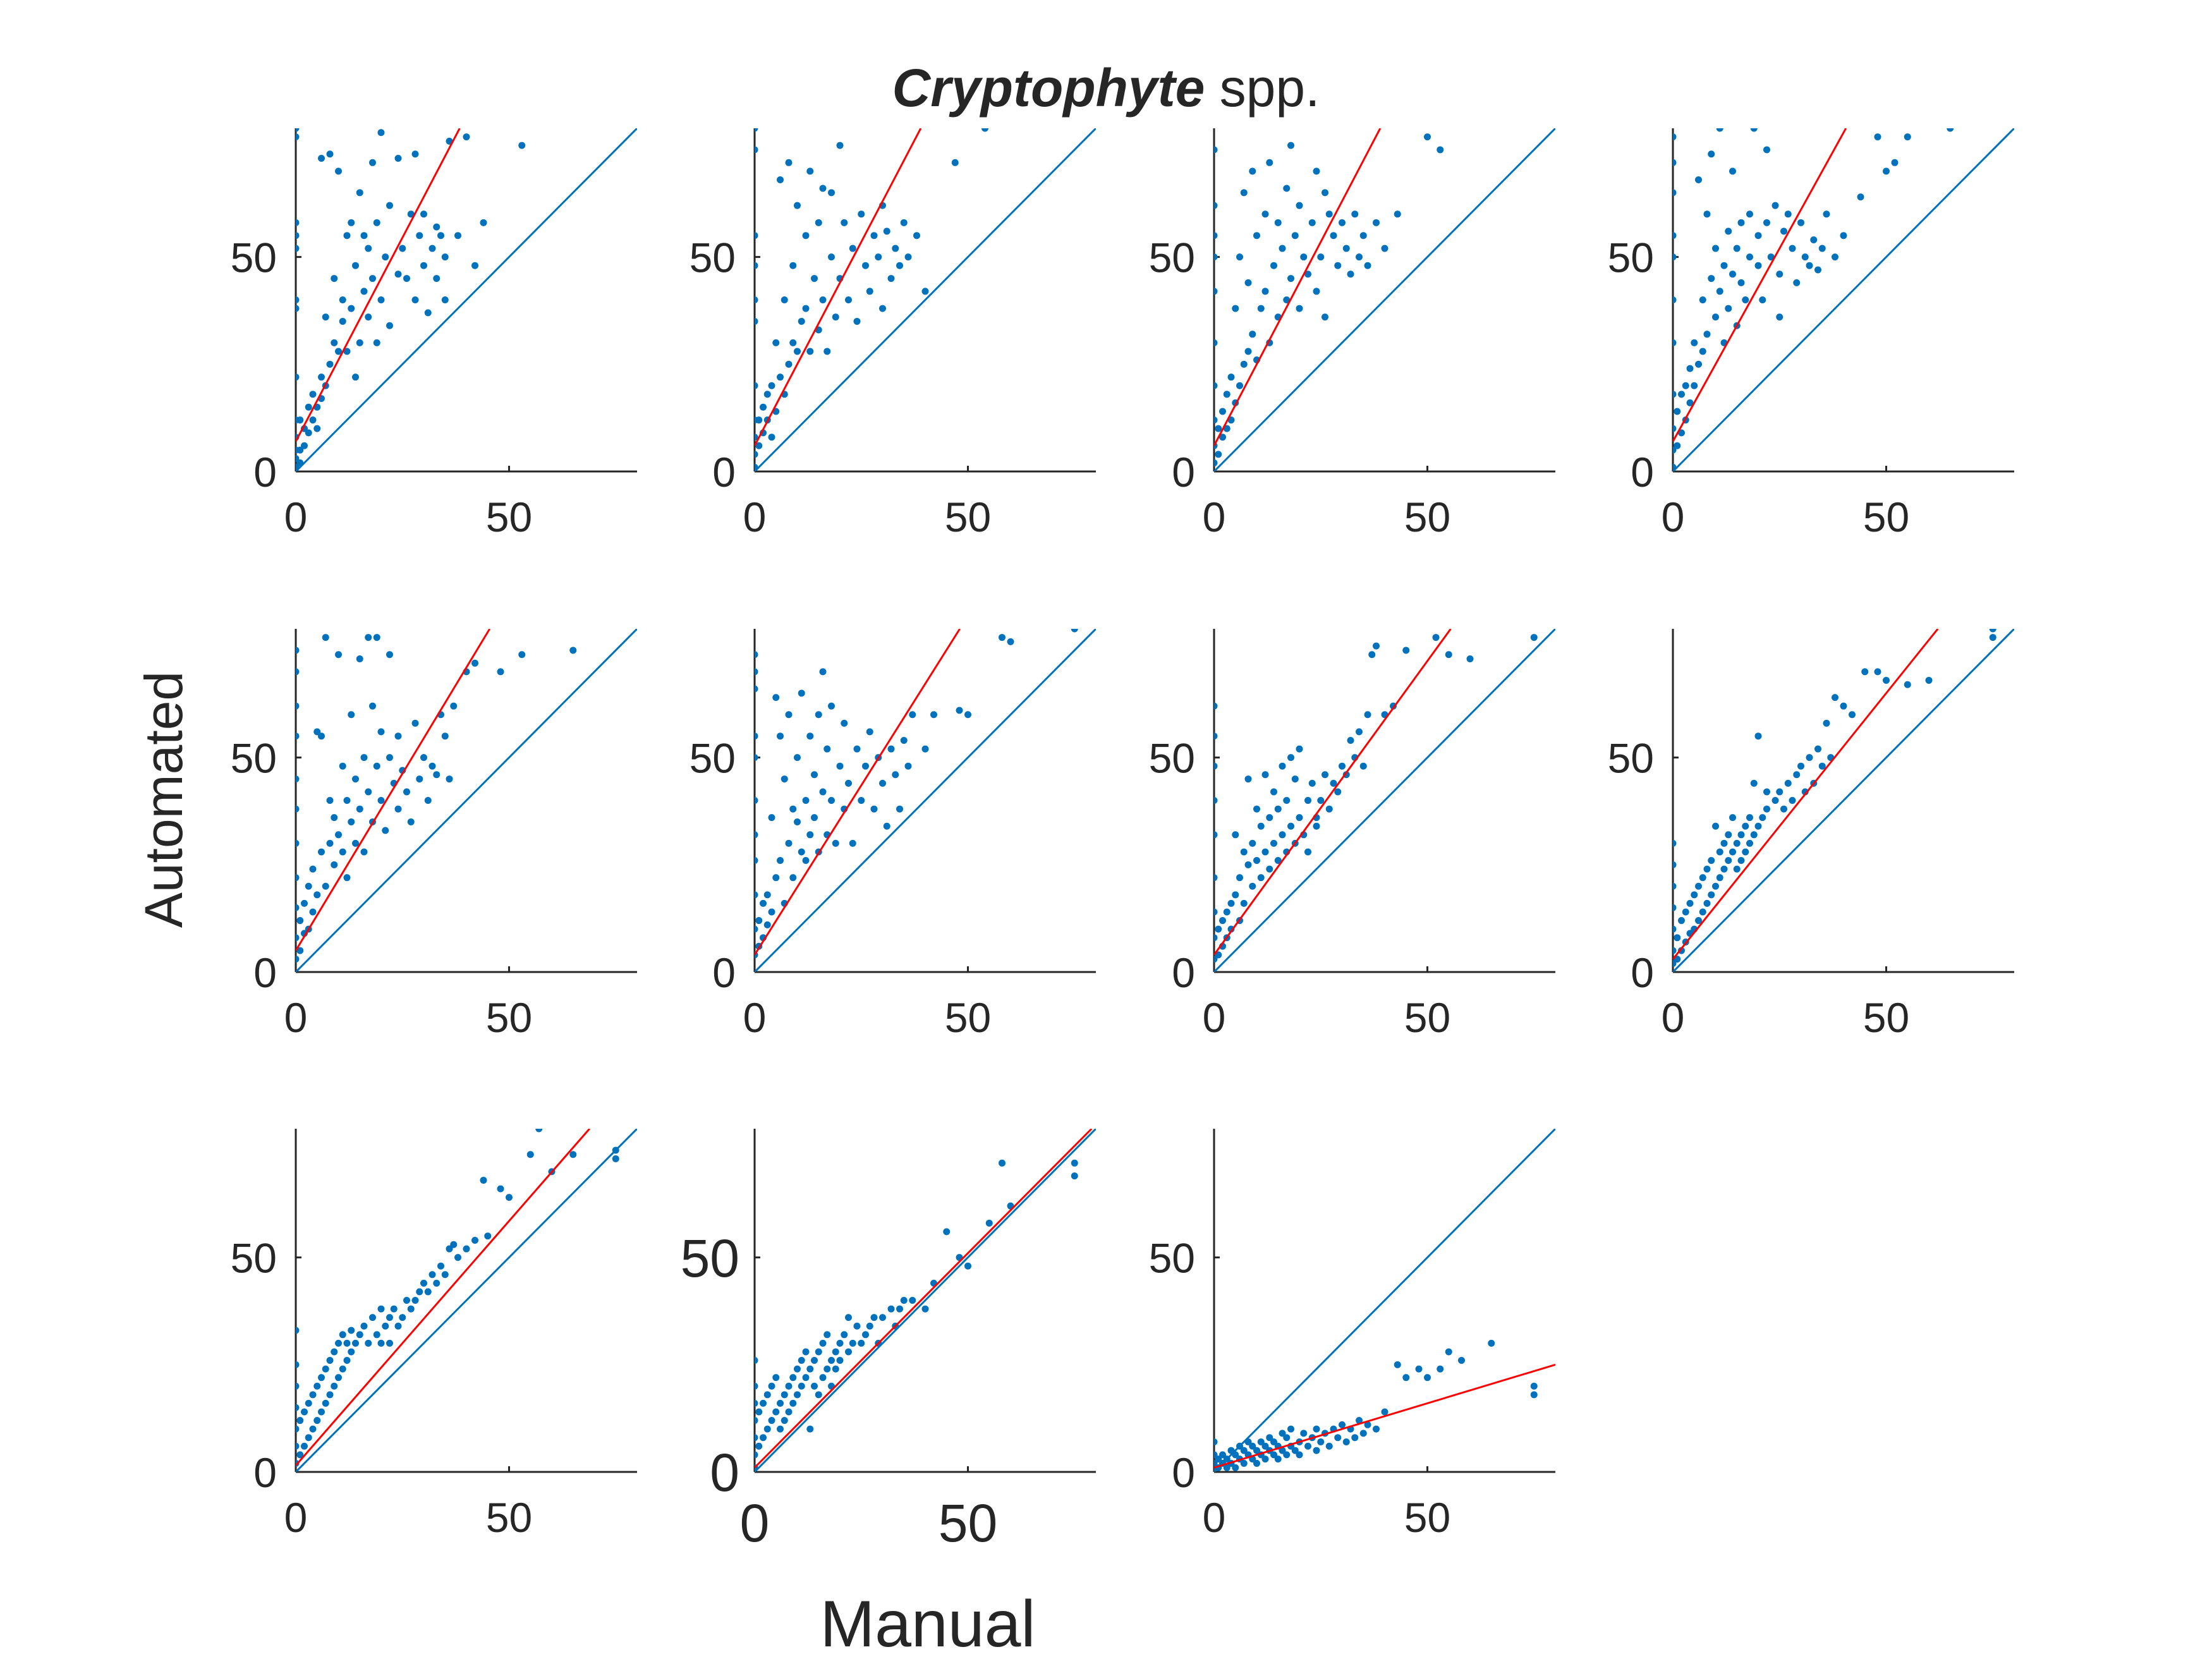 This screenshot has width=2212, height=1659. What do you see at coordinates (1172, 758) in the screenshot?
I see `y-tick-label: 50` at bounding box center [1172, 758].